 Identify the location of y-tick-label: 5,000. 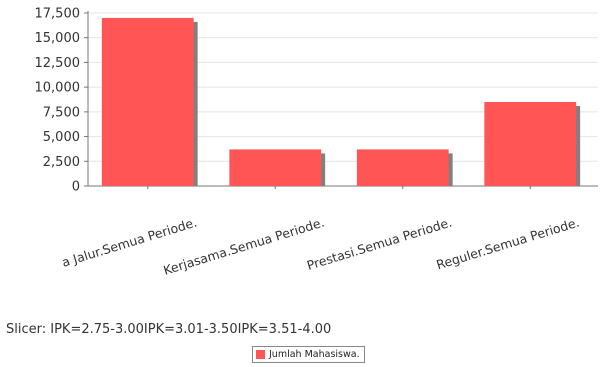
(61, 137).